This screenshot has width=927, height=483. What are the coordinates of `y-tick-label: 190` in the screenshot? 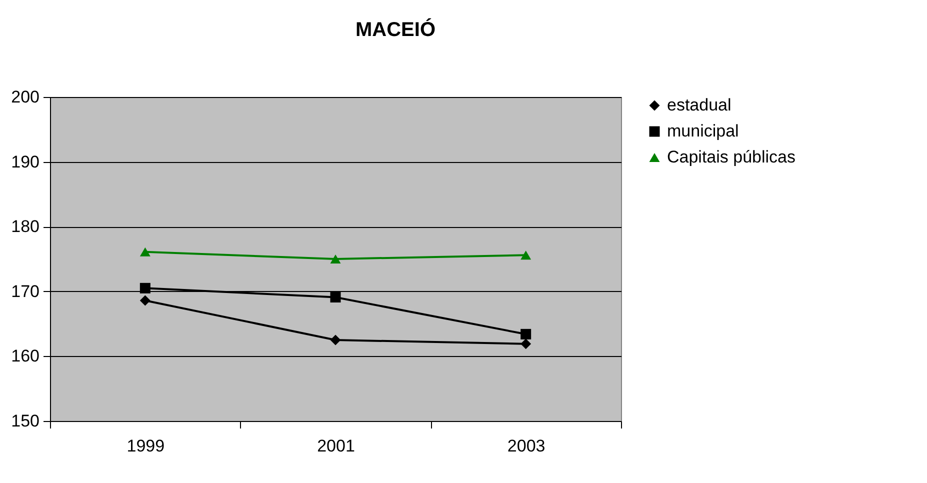 It's located at (25, 162).